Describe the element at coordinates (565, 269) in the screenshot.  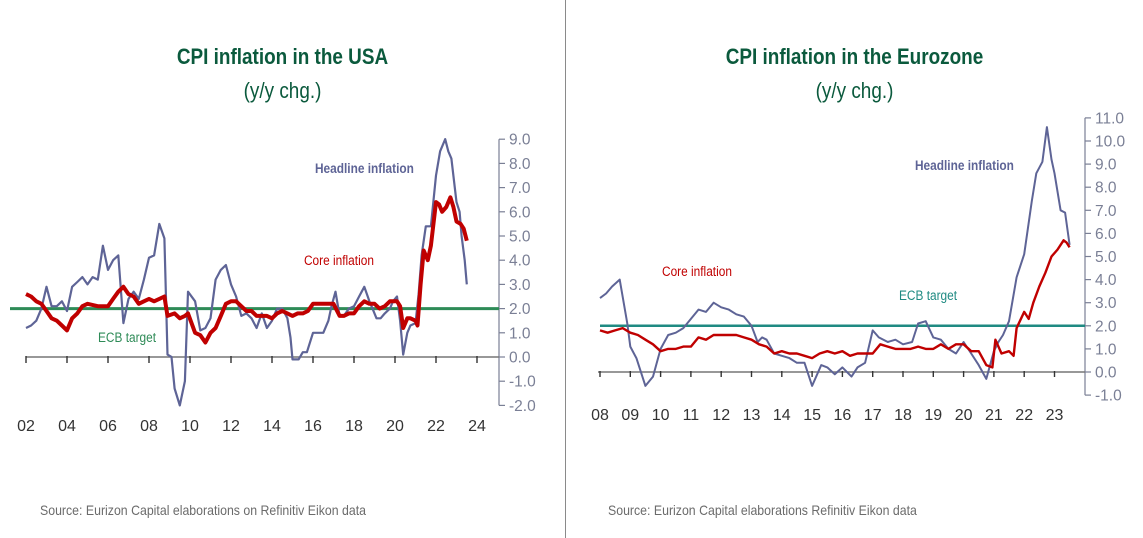
I see `panel-divider` at that location.